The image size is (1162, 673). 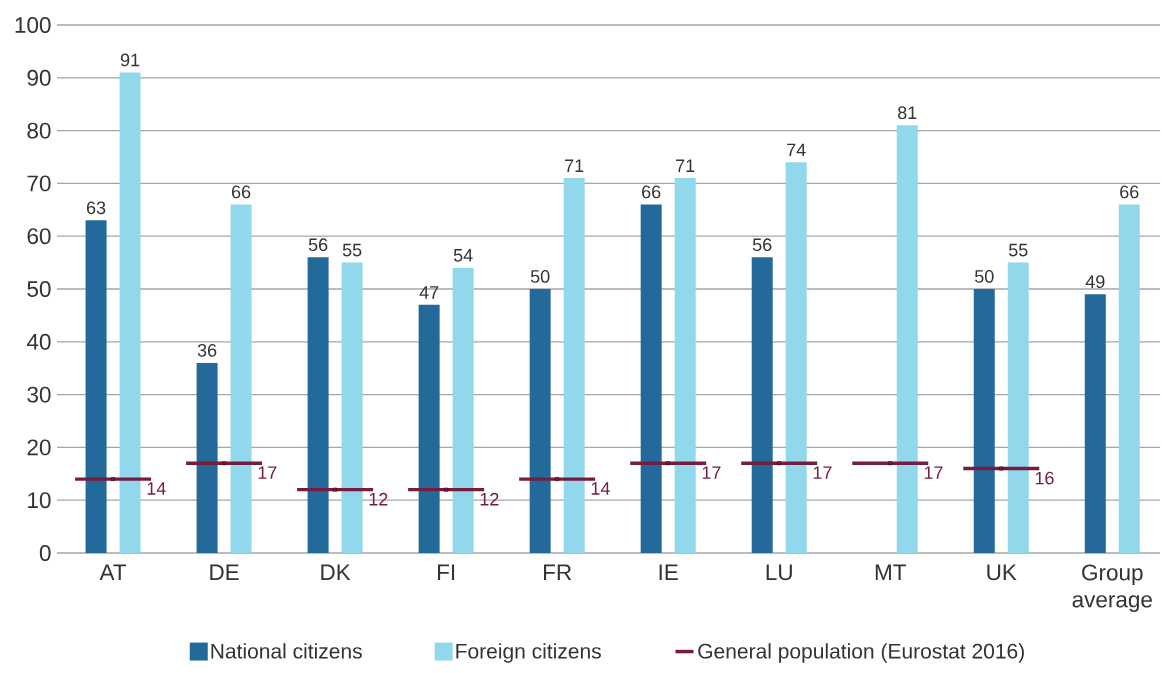 What do you see at coordinates (429, 292) in the screenshot?
I see `data-label: 47` at bounding box center [429, 292].